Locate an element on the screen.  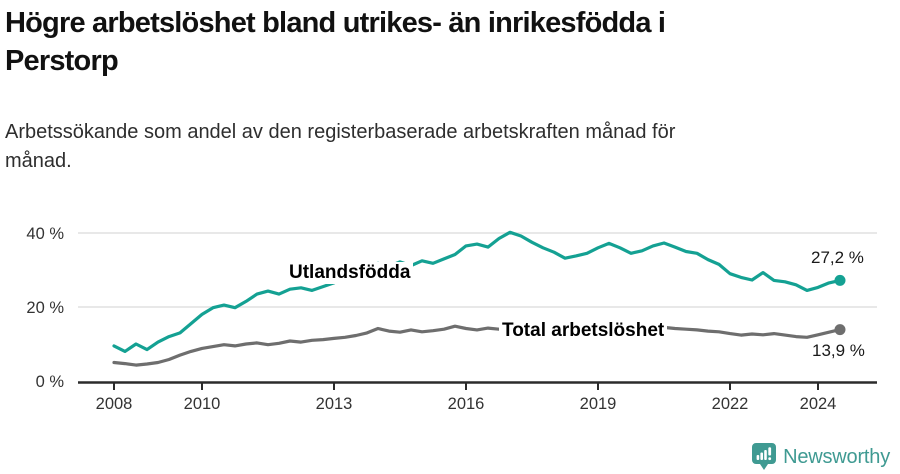
series-line-total is located at coordinates (477, 345).